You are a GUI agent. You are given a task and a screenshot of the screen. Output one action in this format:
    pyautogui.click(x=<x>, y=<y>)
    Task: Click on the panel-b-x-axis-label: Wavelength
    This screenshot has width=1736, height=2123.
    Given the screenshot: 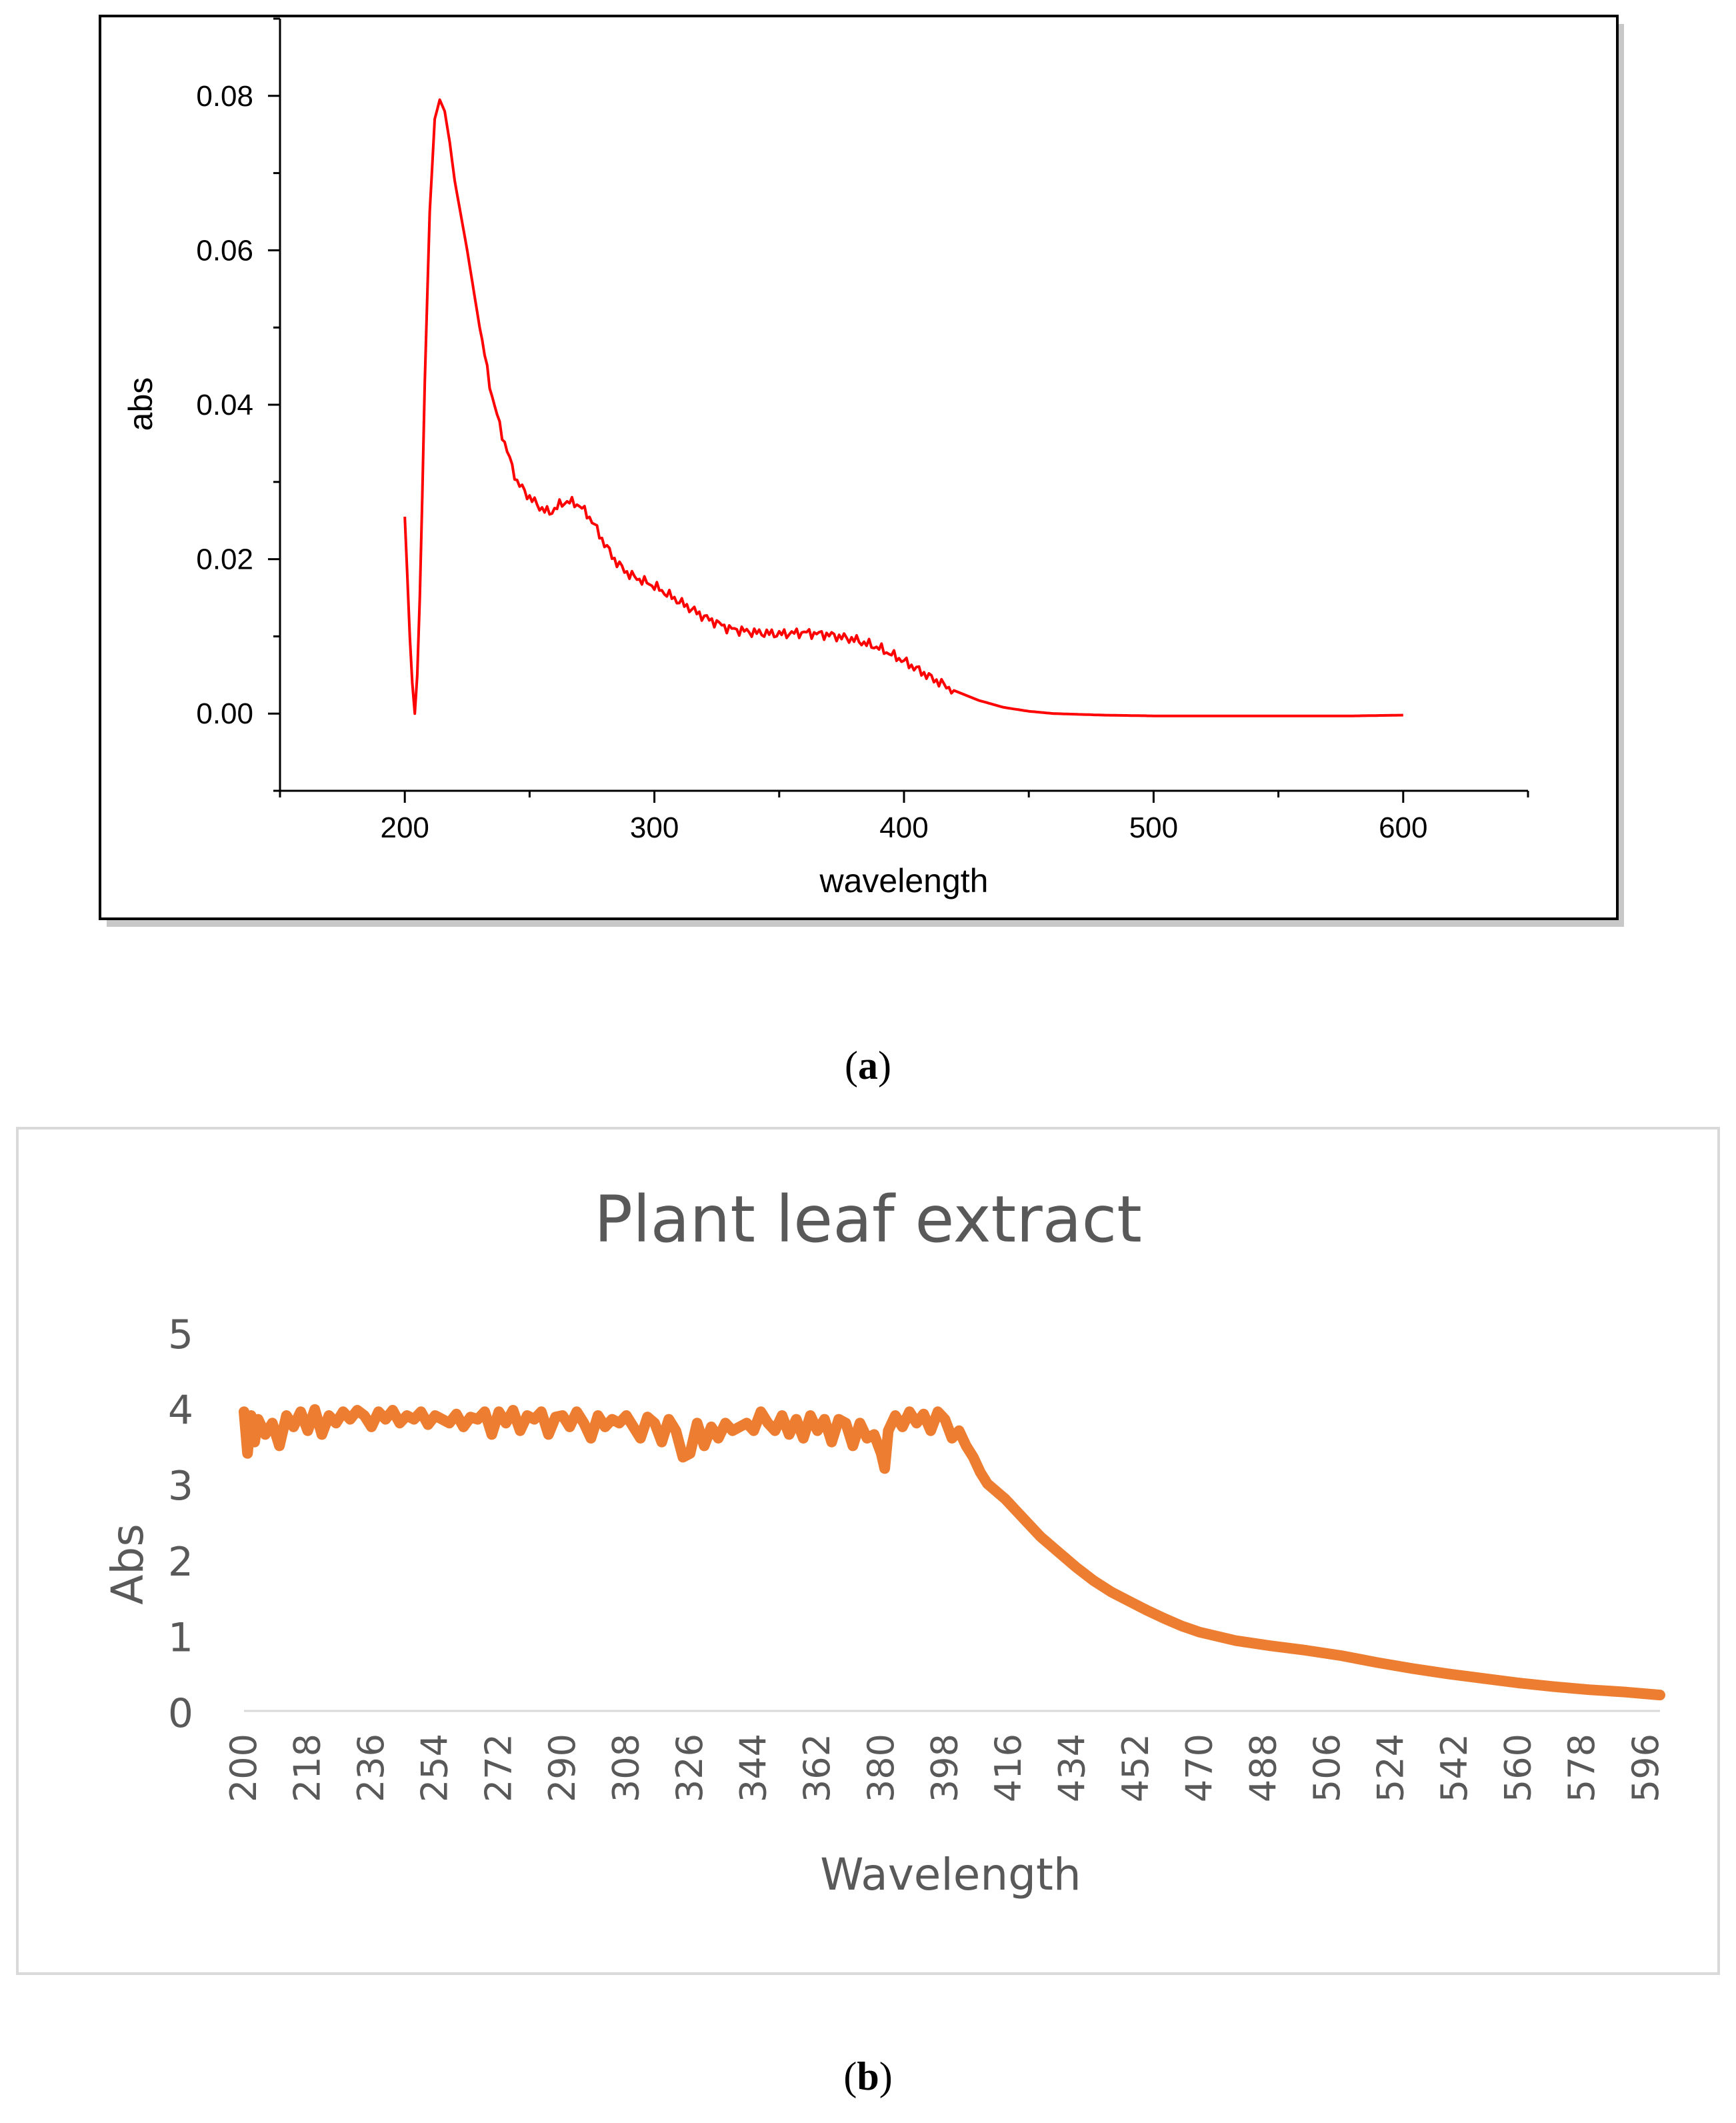 What is the action you would take?
    pyautogui.click(x=950, y=1874)
    